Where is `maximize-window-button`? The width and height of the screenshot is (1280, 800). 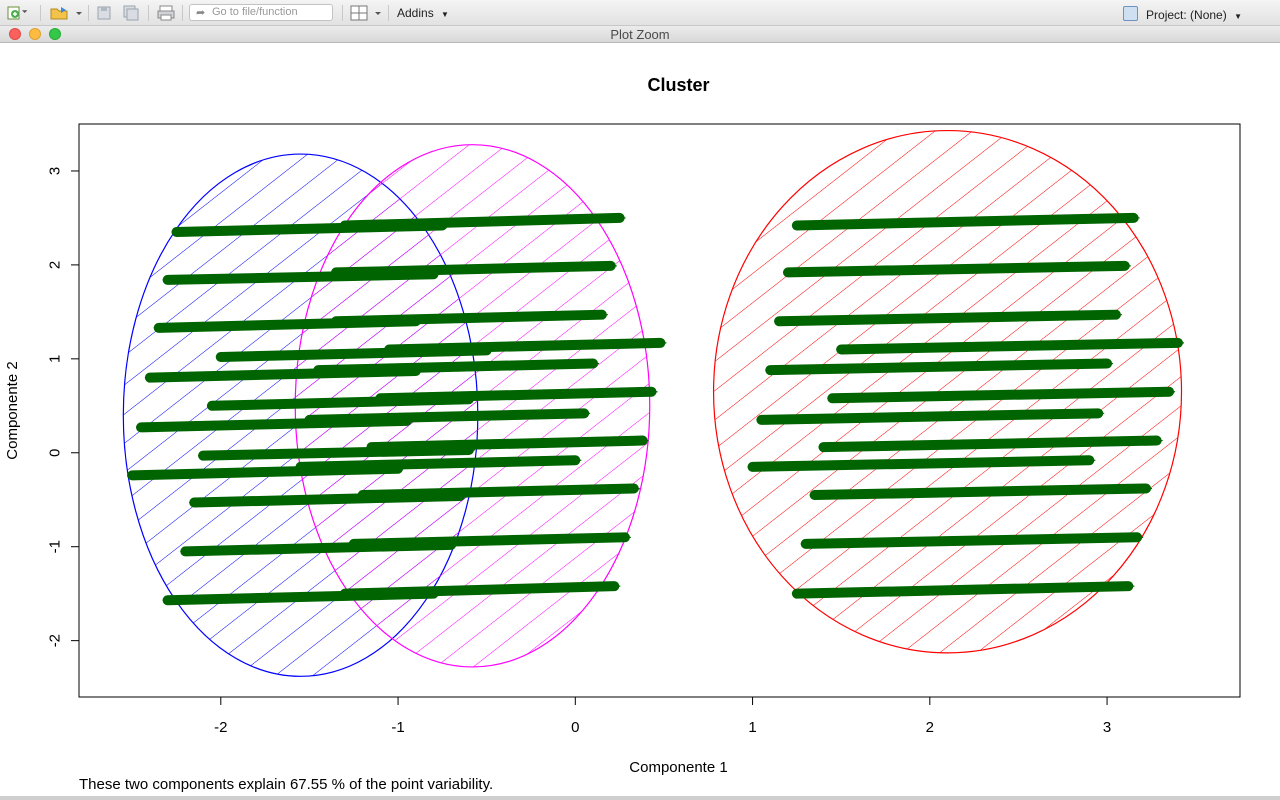
maximize-window-button is located at coordinates (55, 34).